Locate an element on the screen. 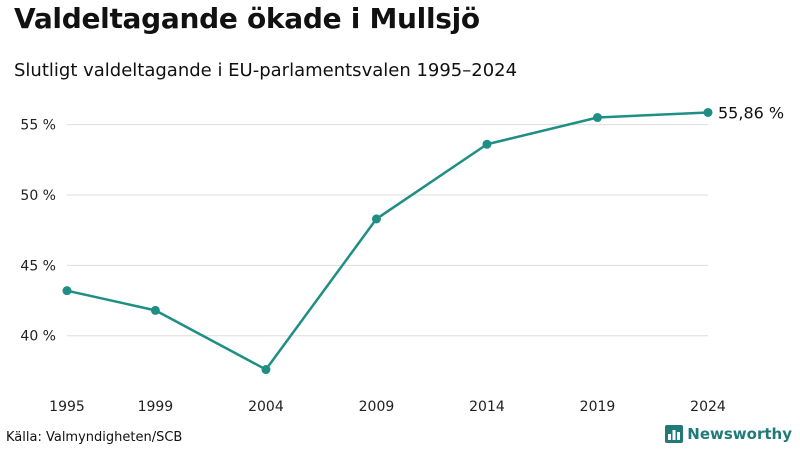 Image resolution: width=800 pixels, height=450 pixels. data-point-2019 is located at coordinates (597, 118).